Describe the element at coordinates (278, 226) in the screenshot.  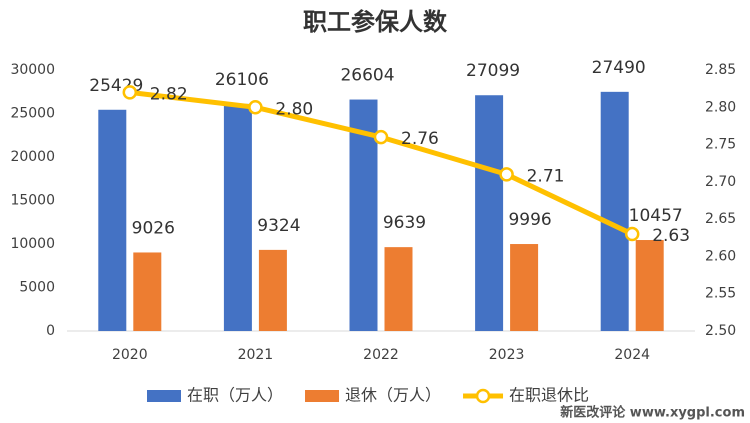
I see `bar-value-label: 9324` at that location.